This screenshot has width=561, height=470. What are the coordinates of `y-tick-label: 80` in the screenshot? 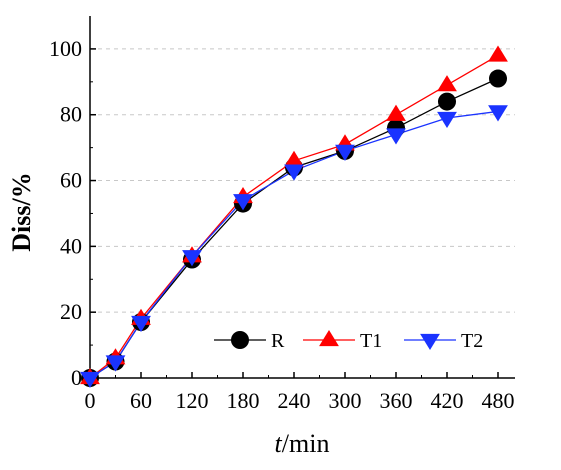 It's located at (71, 114).